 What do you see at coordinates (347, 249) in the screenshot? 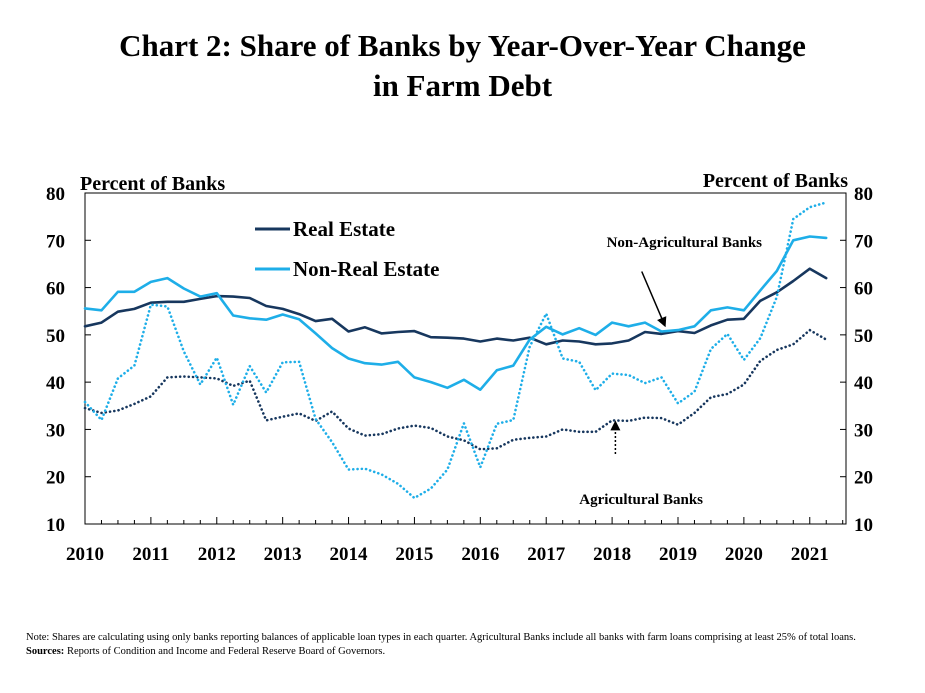
I see `chart-legend: Real Estate Non-Real Estate` at bounding box center [347, 249].